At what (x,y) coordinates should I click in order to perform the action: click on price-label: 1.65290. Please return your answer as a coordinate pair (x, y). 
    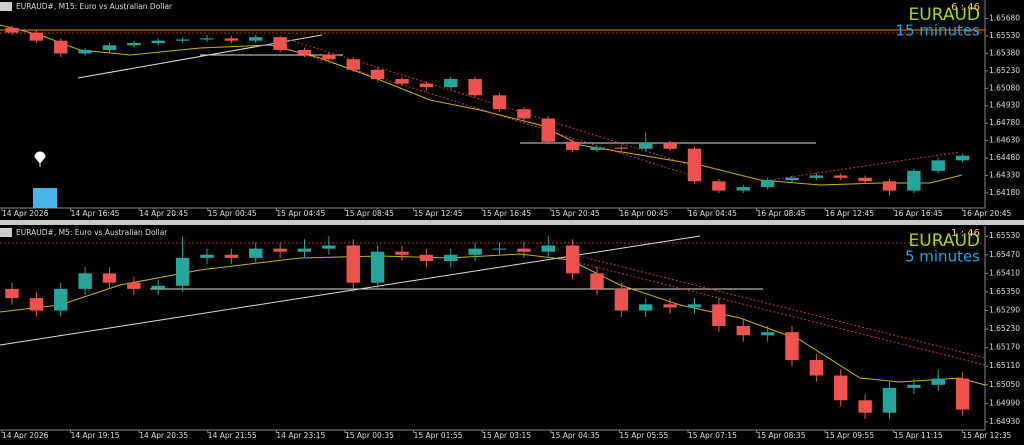
    Looking at the image, I should click on (1004, 310).